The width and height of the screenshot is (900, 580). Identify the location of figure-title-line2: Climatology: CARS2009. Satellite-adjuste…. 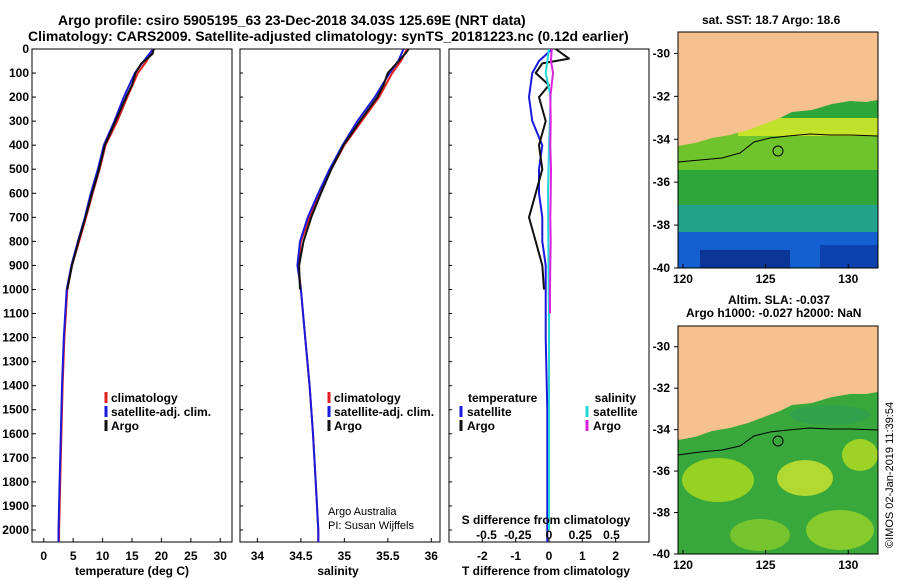
(328, 36).